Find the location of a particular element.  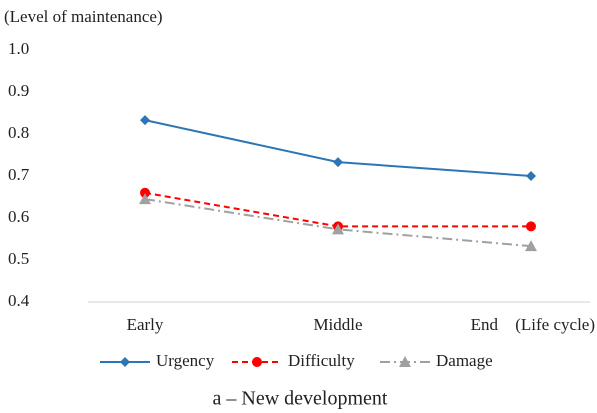

y-tick-label: 0.9 is located at coordinates (18, 90).